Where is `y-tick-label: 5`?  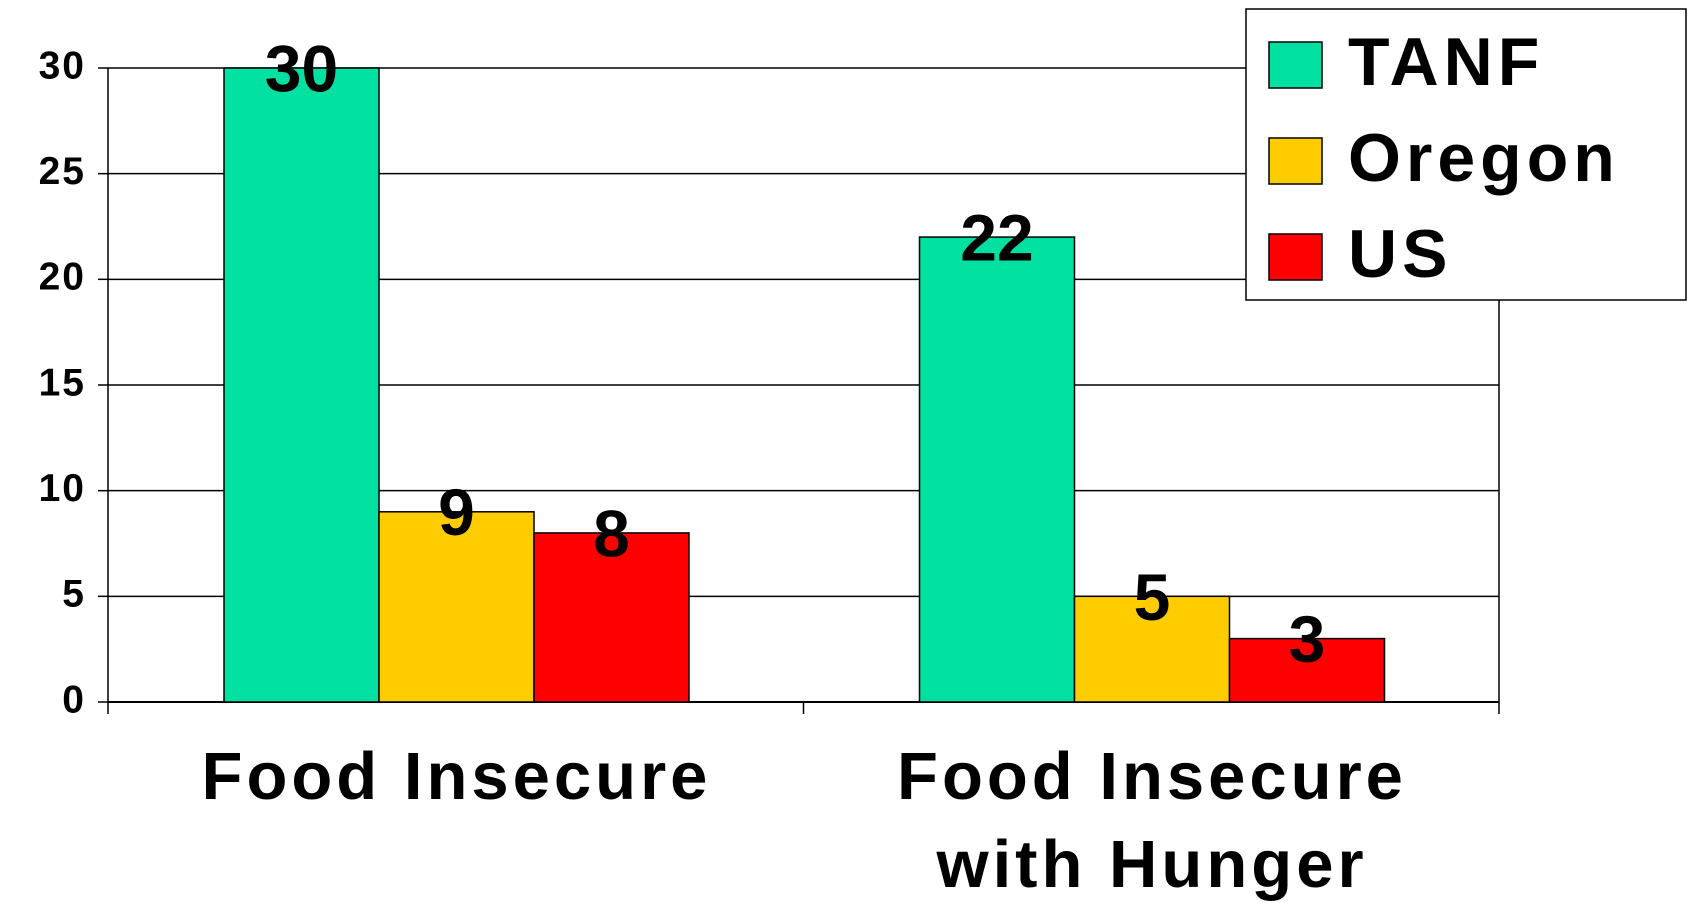
y-tick-label: 5 is located at coordinates (74, 594).